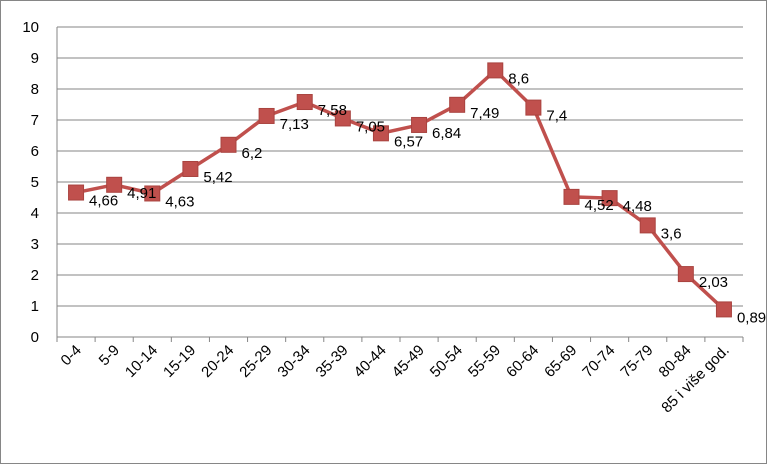  Describe the element at coordinates (103, 201) in the screenshot. I see `data-label: 4,66` at that location.